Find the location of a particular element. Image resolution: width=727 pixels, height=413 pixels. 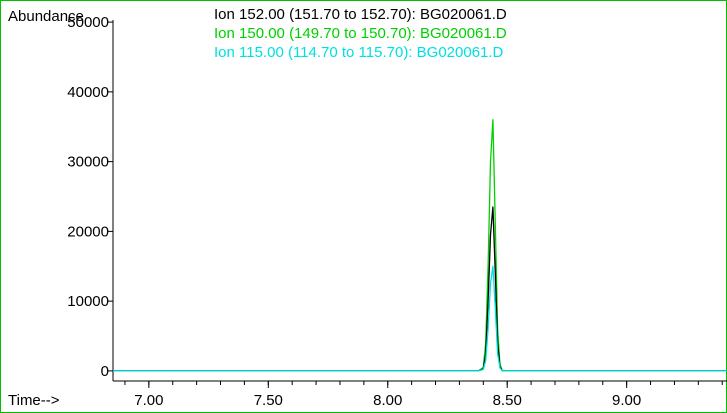

y-tick-label: 0 is located at coordinates (105, 371).